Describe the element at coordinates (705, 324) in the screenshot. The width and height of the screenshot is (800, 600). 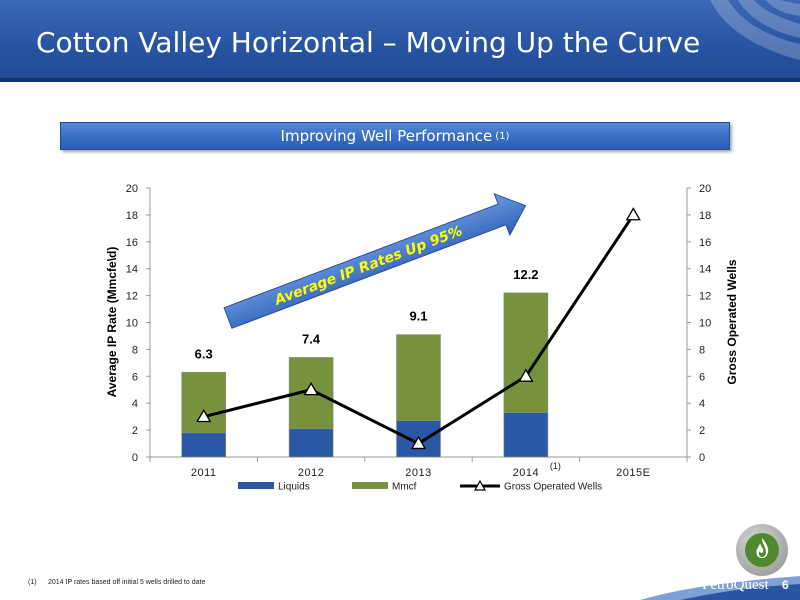
I see `y2-tick-label: 10` at that location.